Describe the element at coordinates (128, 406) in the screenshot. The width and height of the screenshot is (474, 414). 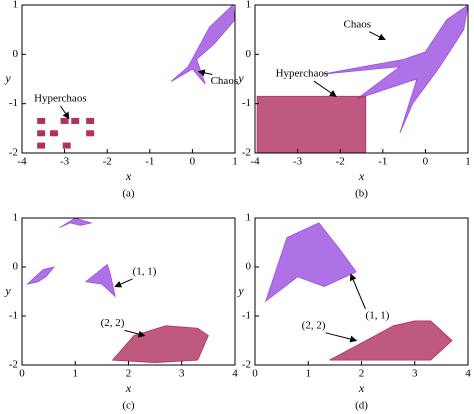
I see `panel-caption: (c)` at that location.